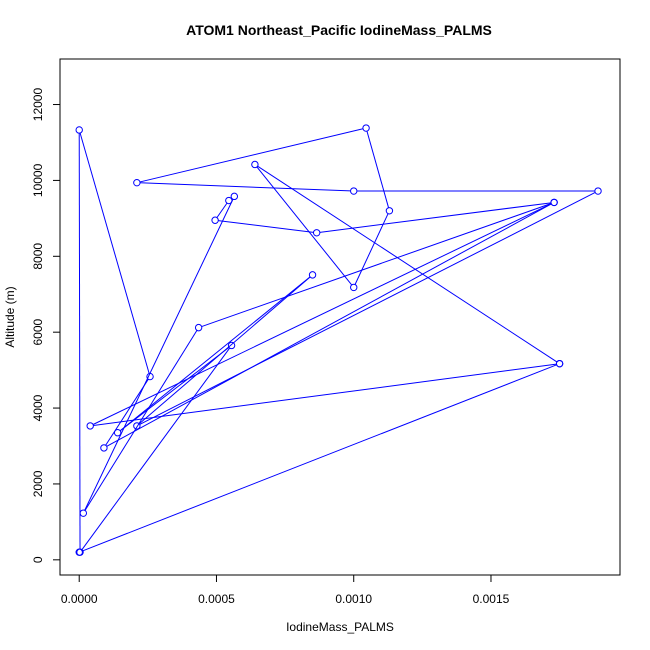 The height and width of the screenshot is (650, 650). I want to click on y-tick-label: 4000, so click(38, 407).